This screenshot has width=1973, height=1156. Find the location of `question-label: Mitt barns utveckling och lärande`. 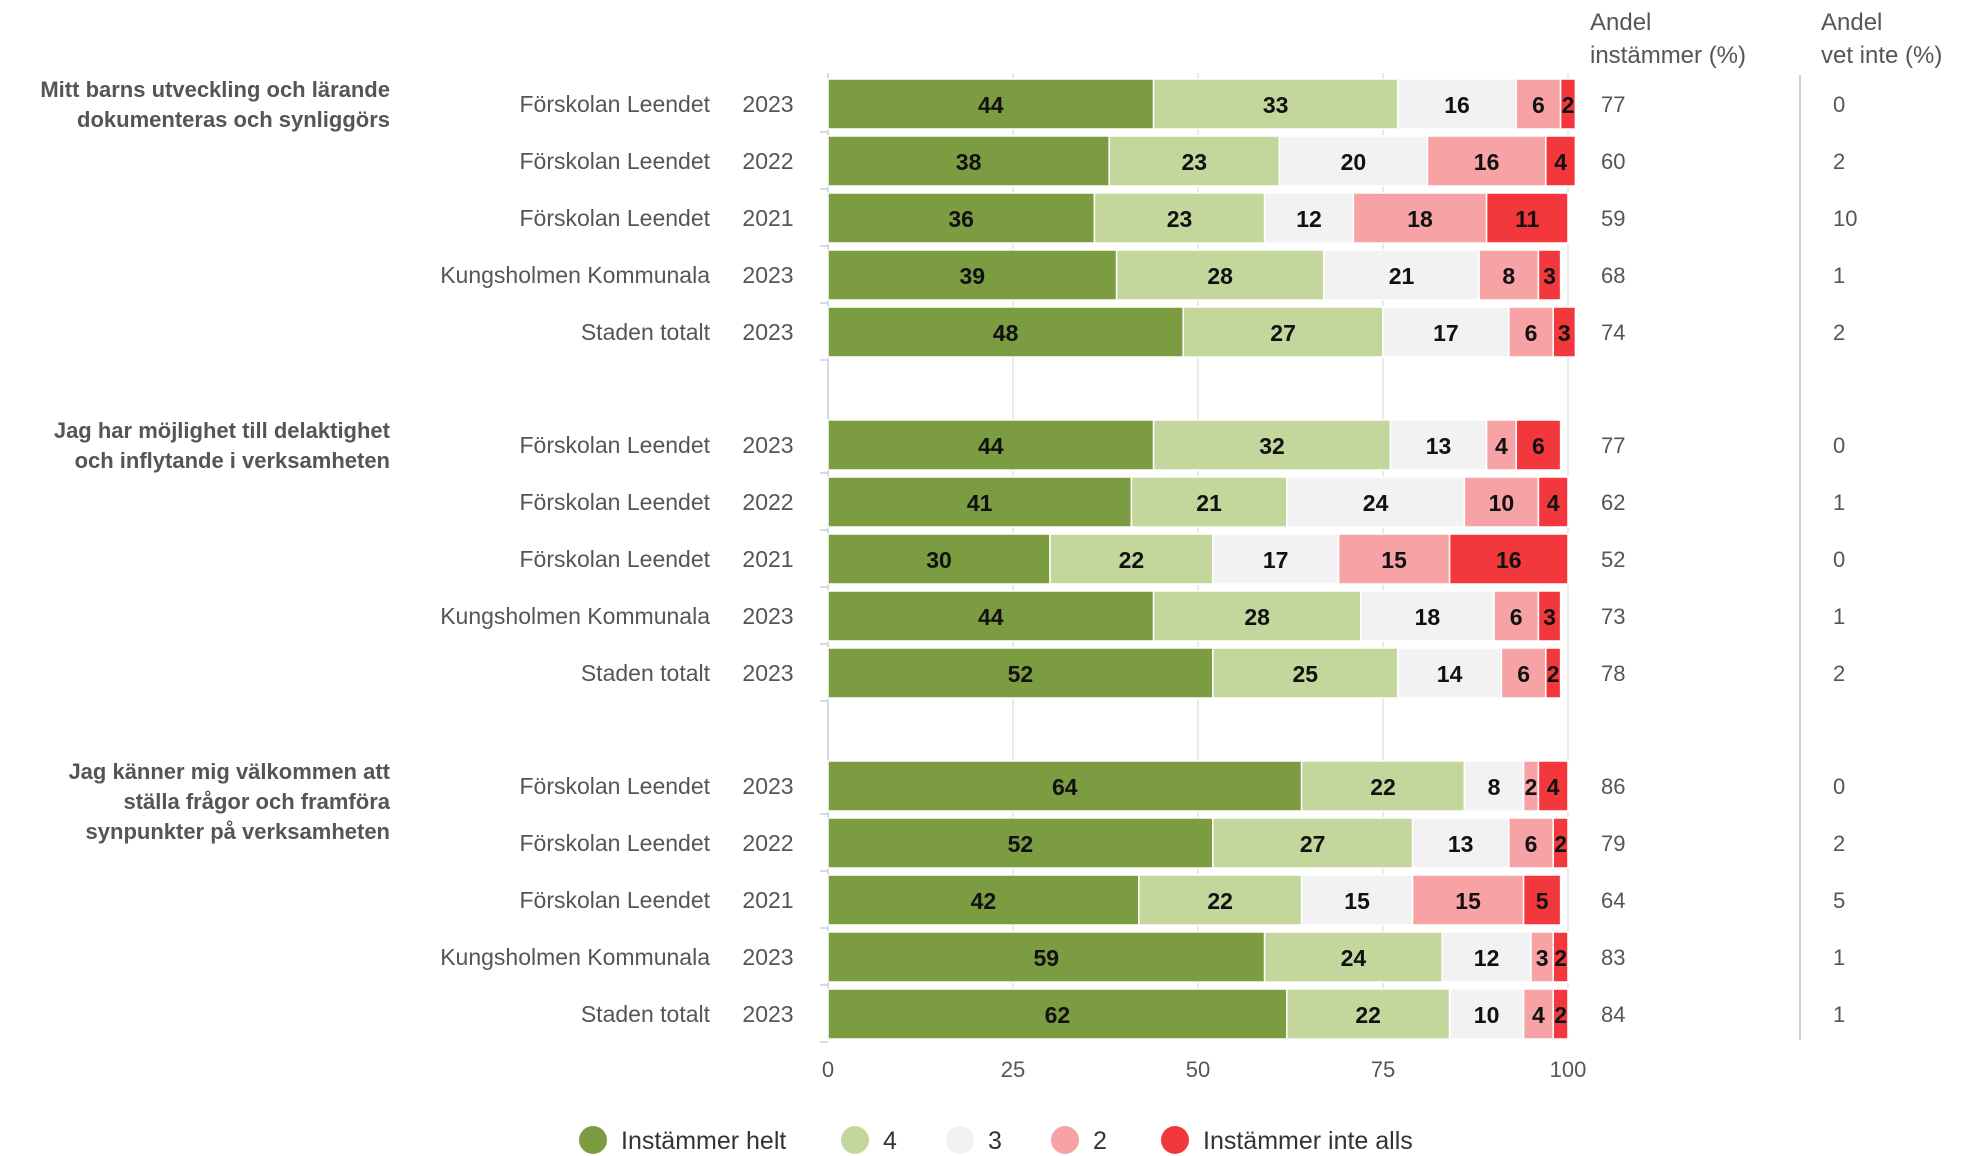

question-label: Mitt barns utveckling och lärande is located at coordinates (215, 89).